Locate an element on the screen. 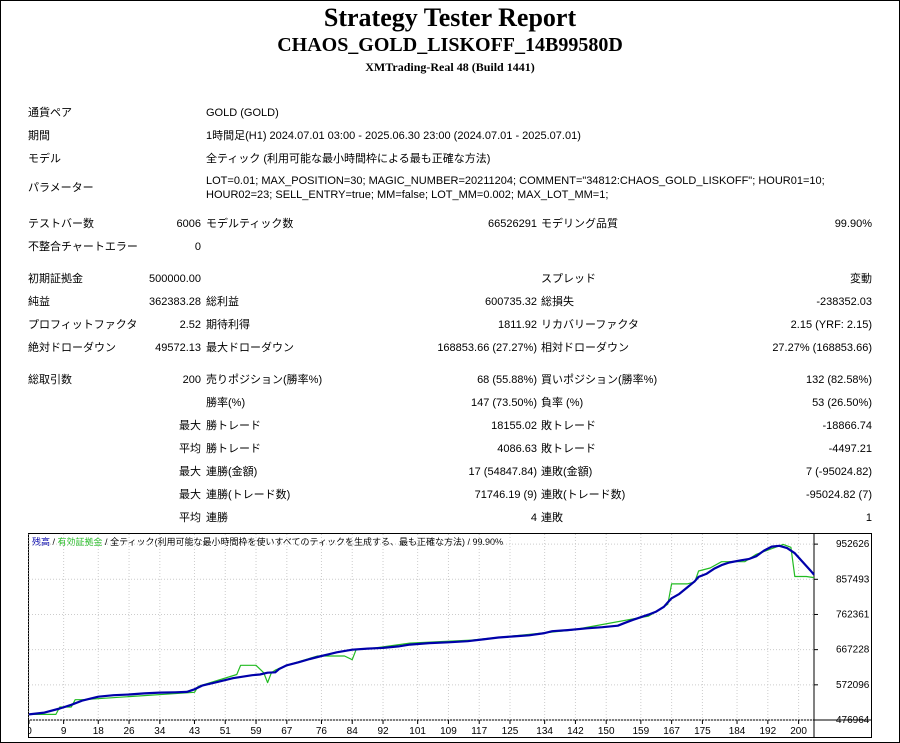 The width and height of the screenshot is (900, 743). expert-name: CHAOS_GOLD_LISKOFF_14B99580D is located at coordinates (450, 45).